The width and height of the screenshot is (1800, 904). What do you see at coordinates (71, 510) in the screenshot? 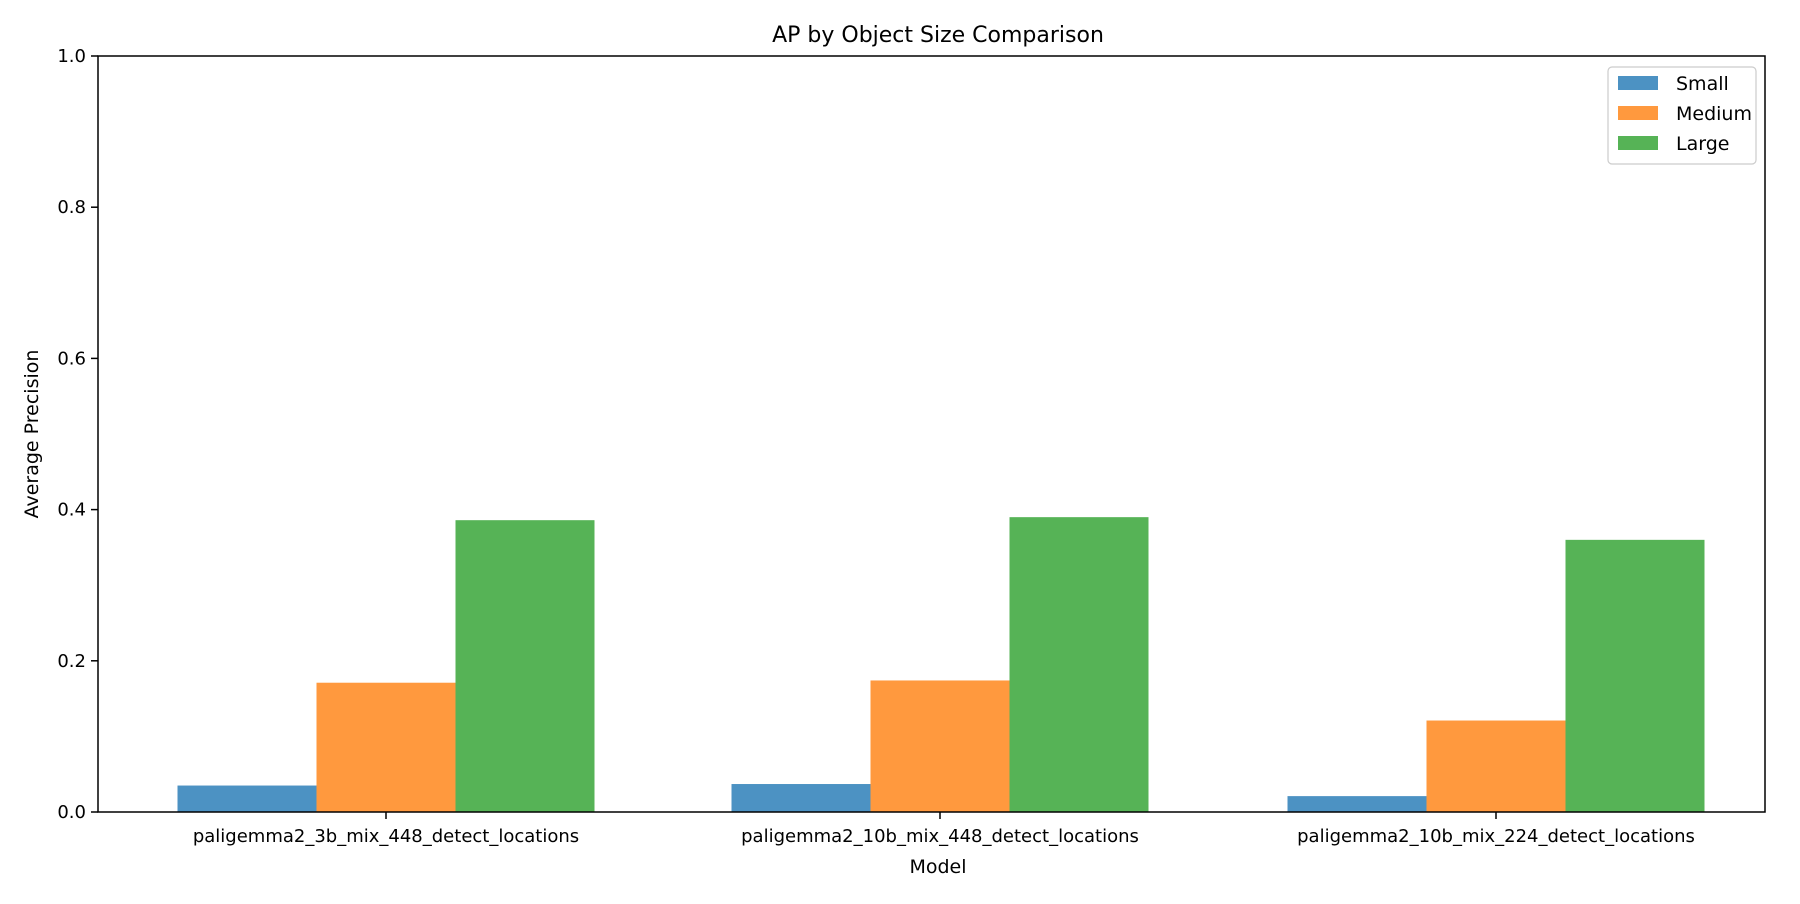
I see `y-tick-label: 0.4` at bounding box center [71, 510].